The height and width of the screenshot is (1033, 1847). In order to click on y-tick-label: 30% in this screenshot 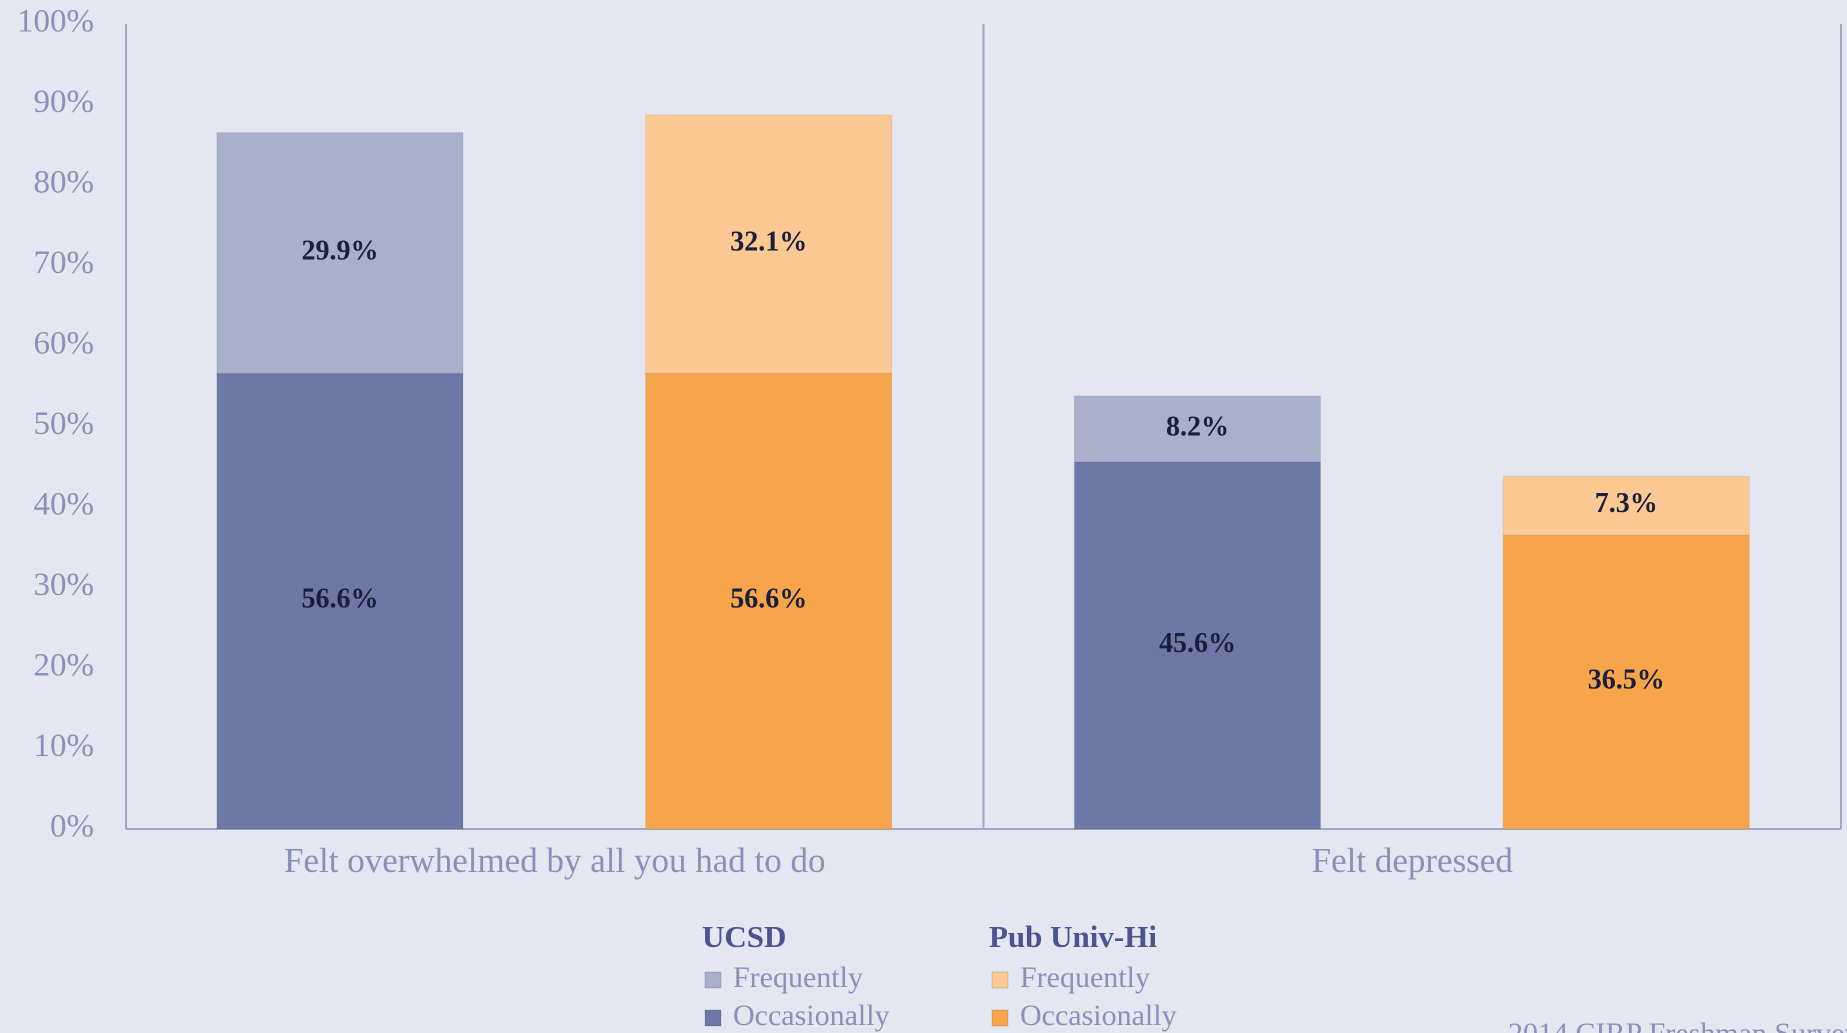, I will do `click(64, 585)`.